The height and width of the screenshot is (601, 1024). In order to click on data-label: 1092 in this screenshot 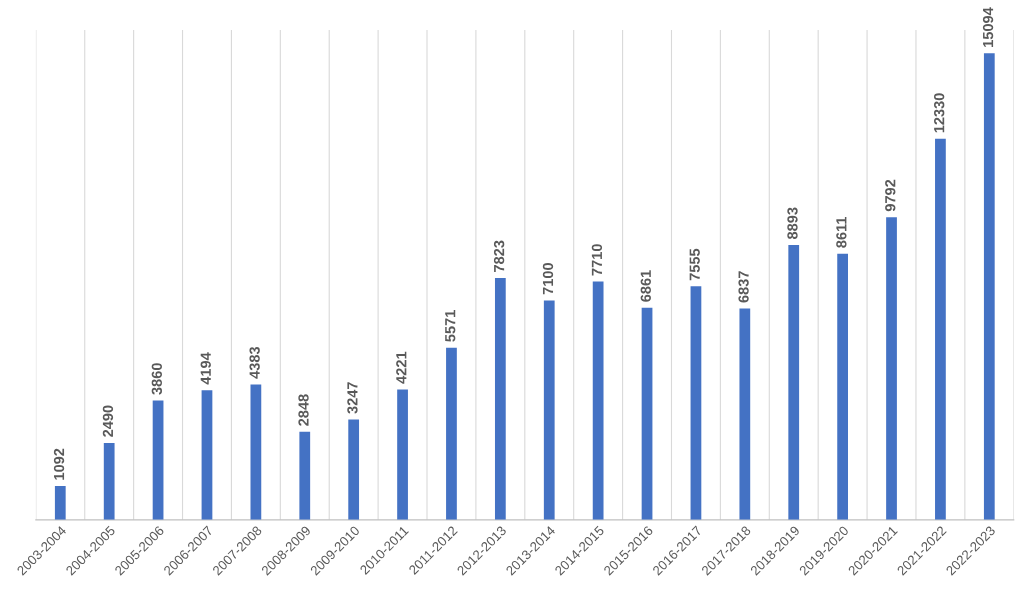, I will do `click(59, 464)`.